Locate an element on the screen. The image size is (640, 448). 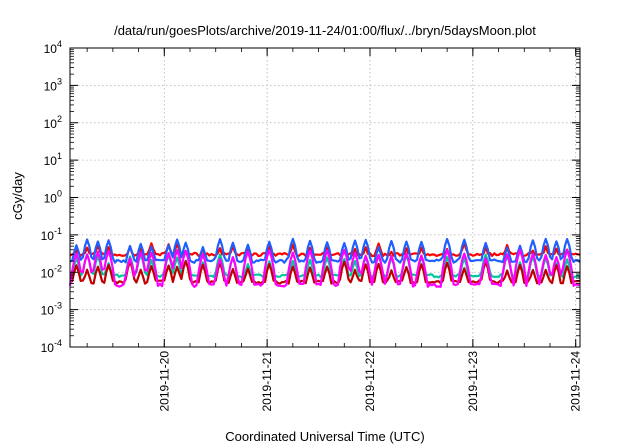
y-tick-label: 10⁻¹ is located at coordinates (51, 234).